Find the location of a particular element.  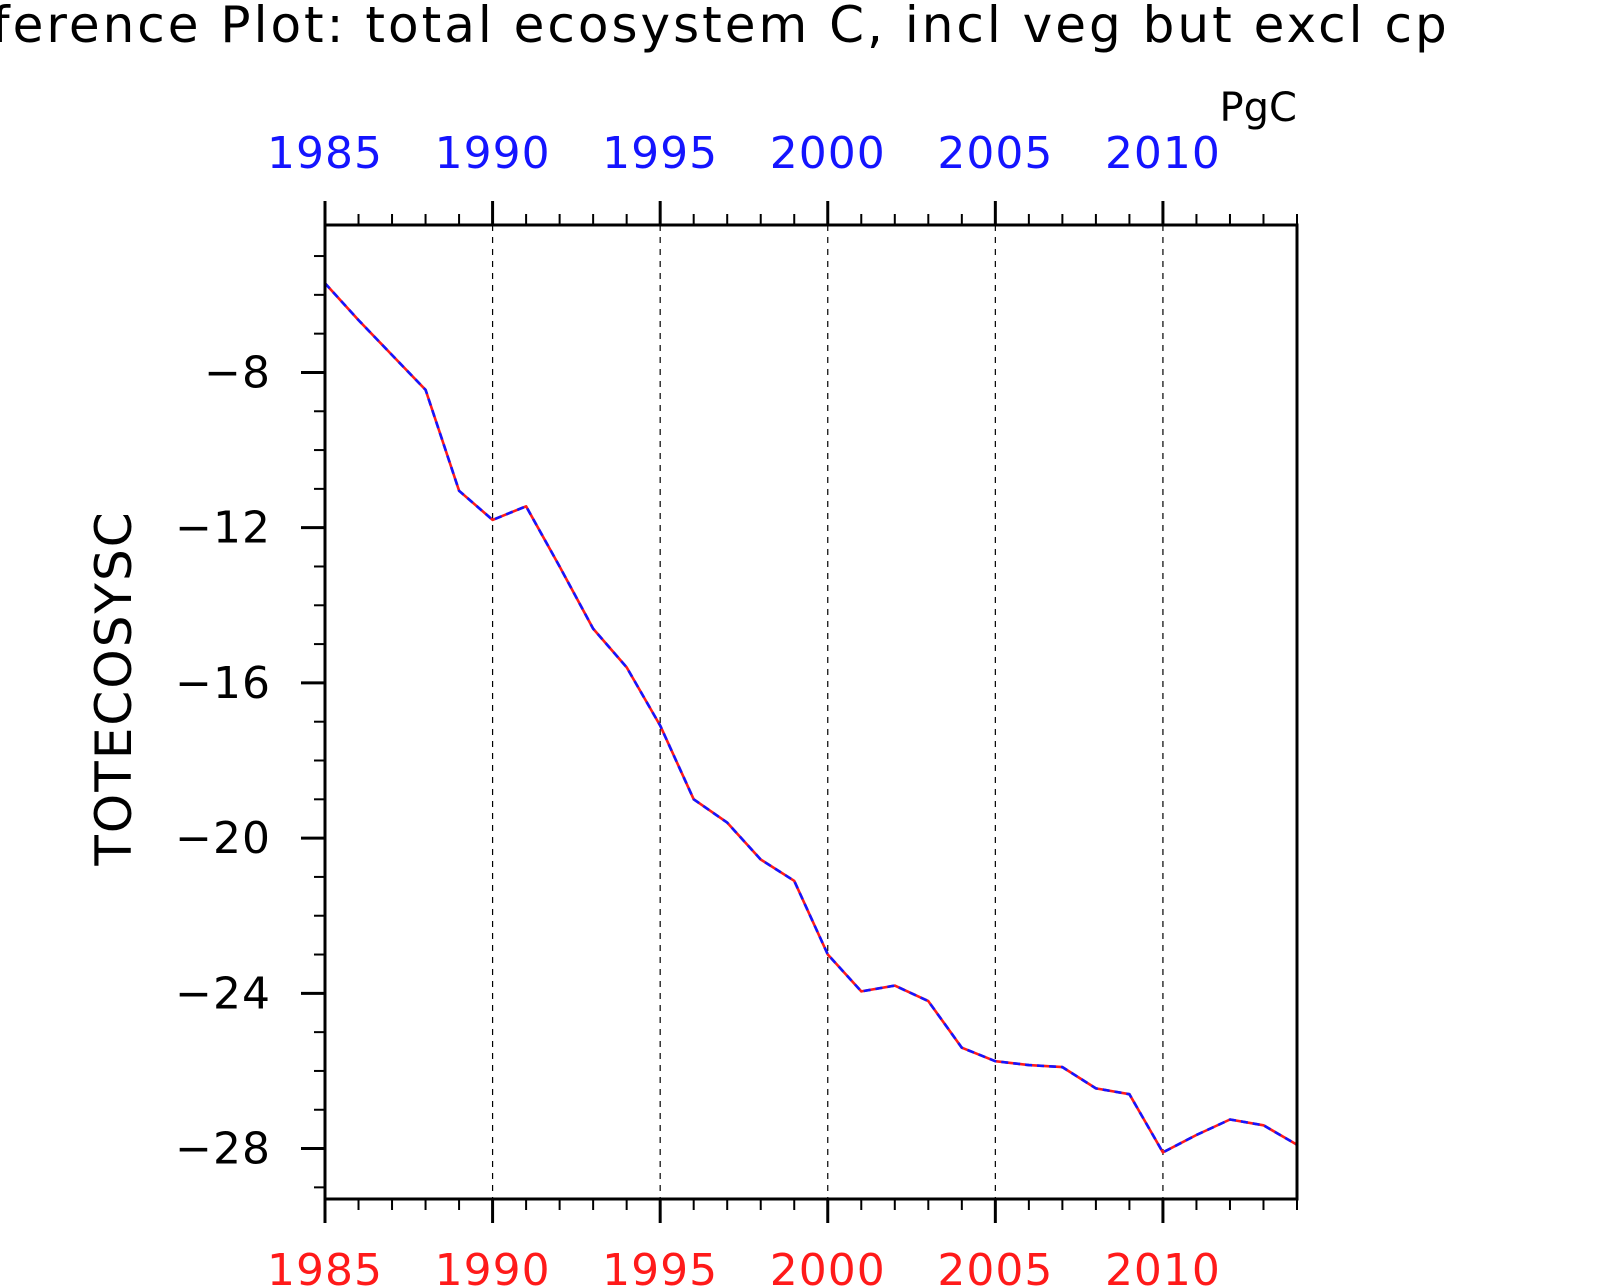

y-tick-label-24: −24 is located at coordinates (223, 993).